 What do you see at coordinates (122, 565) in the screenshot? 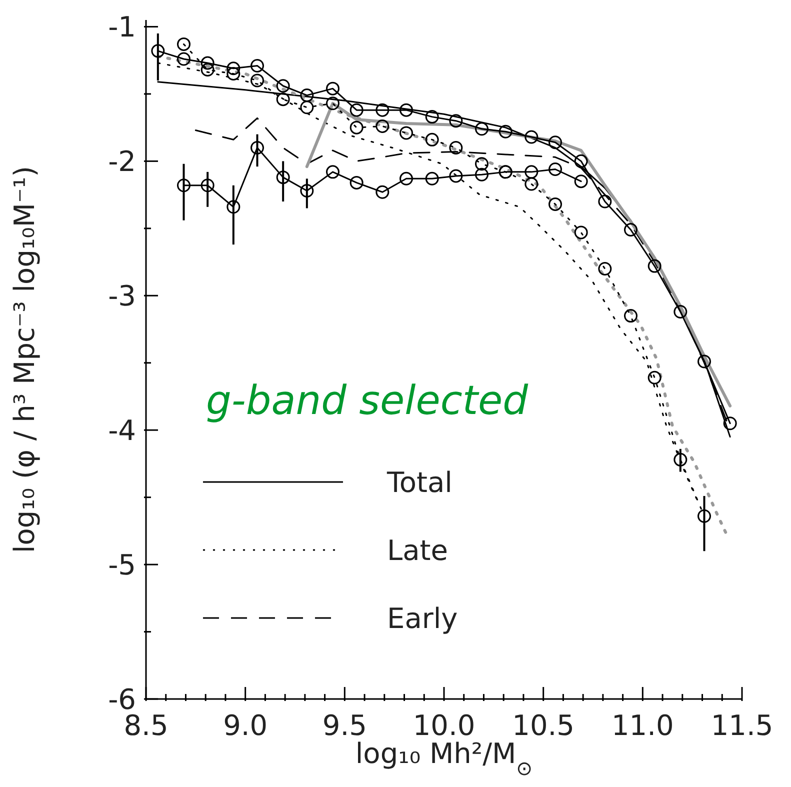
I see `y-tick-label: -5` at bounding box center [122, 565].